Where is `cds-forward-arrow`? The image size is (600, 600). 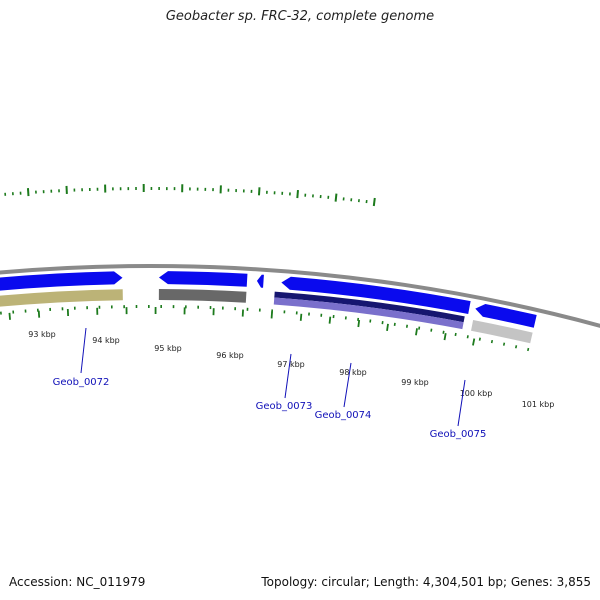
cds-forward-arrow is located at coordinates (61, 281).